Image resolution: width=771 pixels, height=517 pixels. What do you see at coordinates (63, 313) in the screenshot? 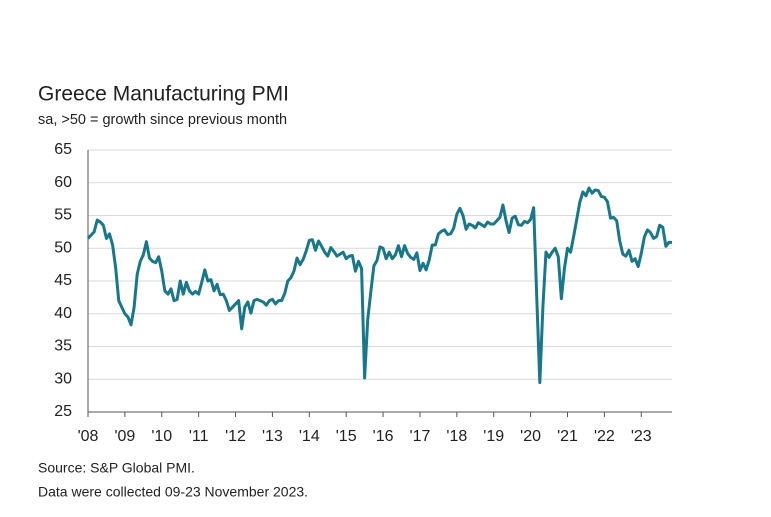
I see `y-tick-label: 40` at bounding box center [63, 313].